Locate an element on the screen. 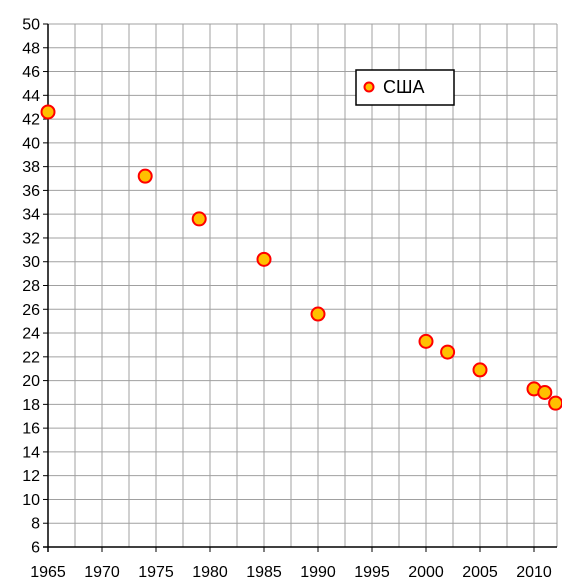 The width and height of the screenshot is (562, 583). y-tick-label-10: 26 is located at coordinates (31, 310).